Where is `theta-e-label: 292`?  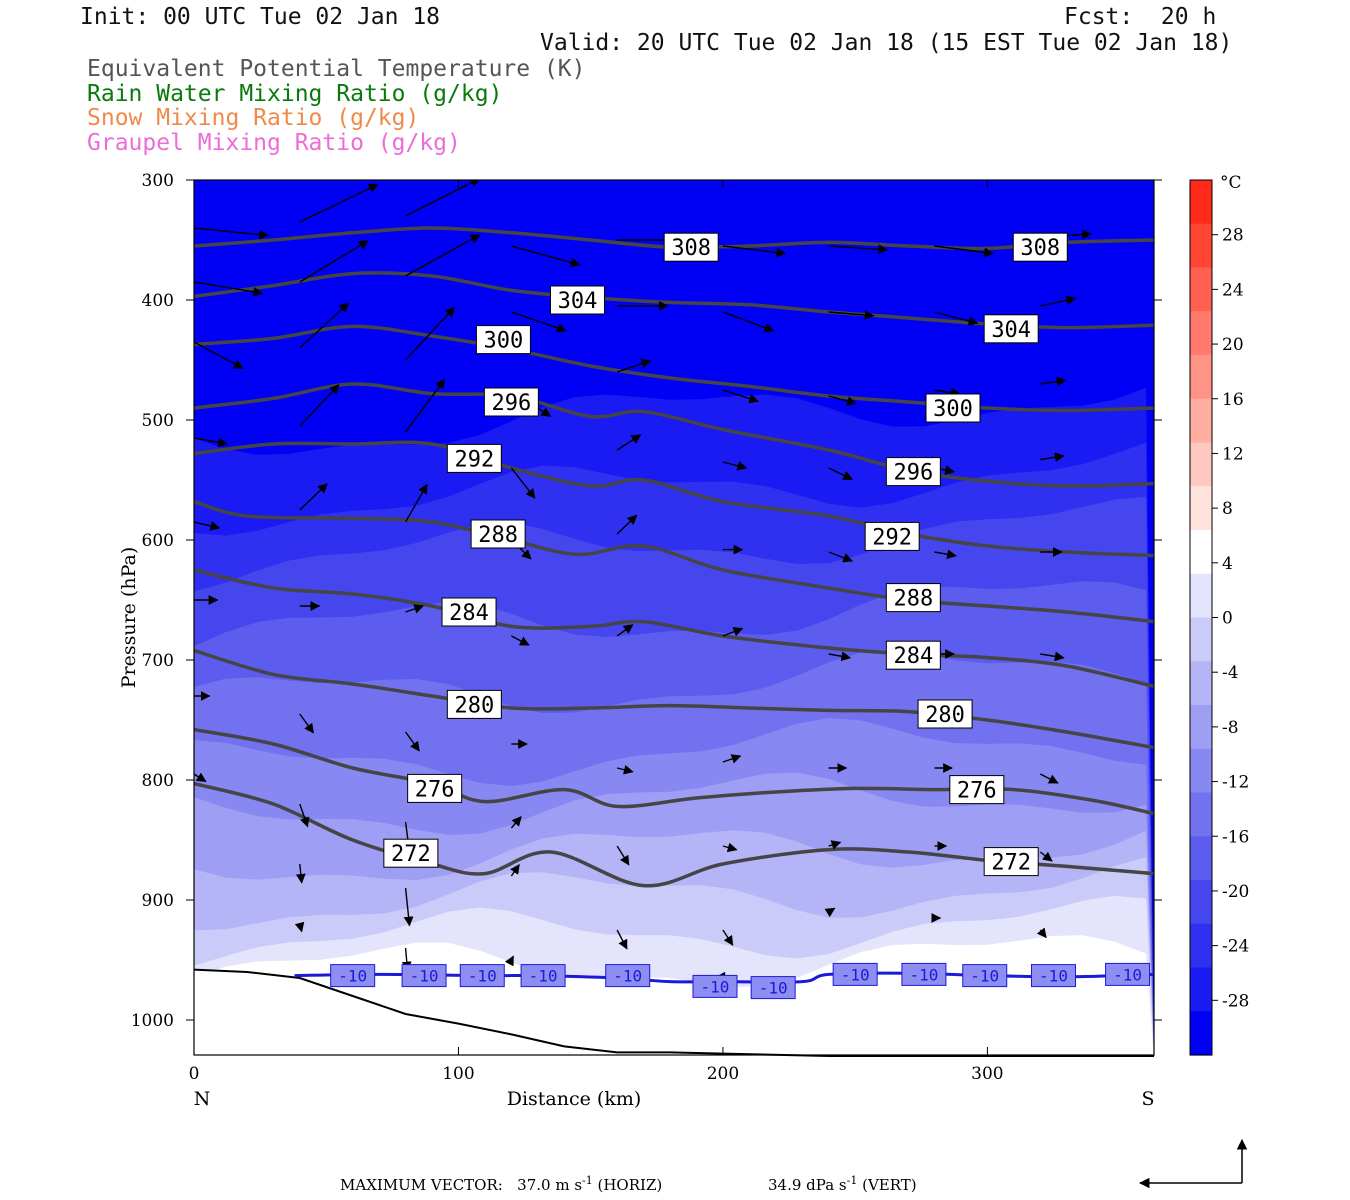
theta-e-label: 292 is located at coordinates (474, 459).